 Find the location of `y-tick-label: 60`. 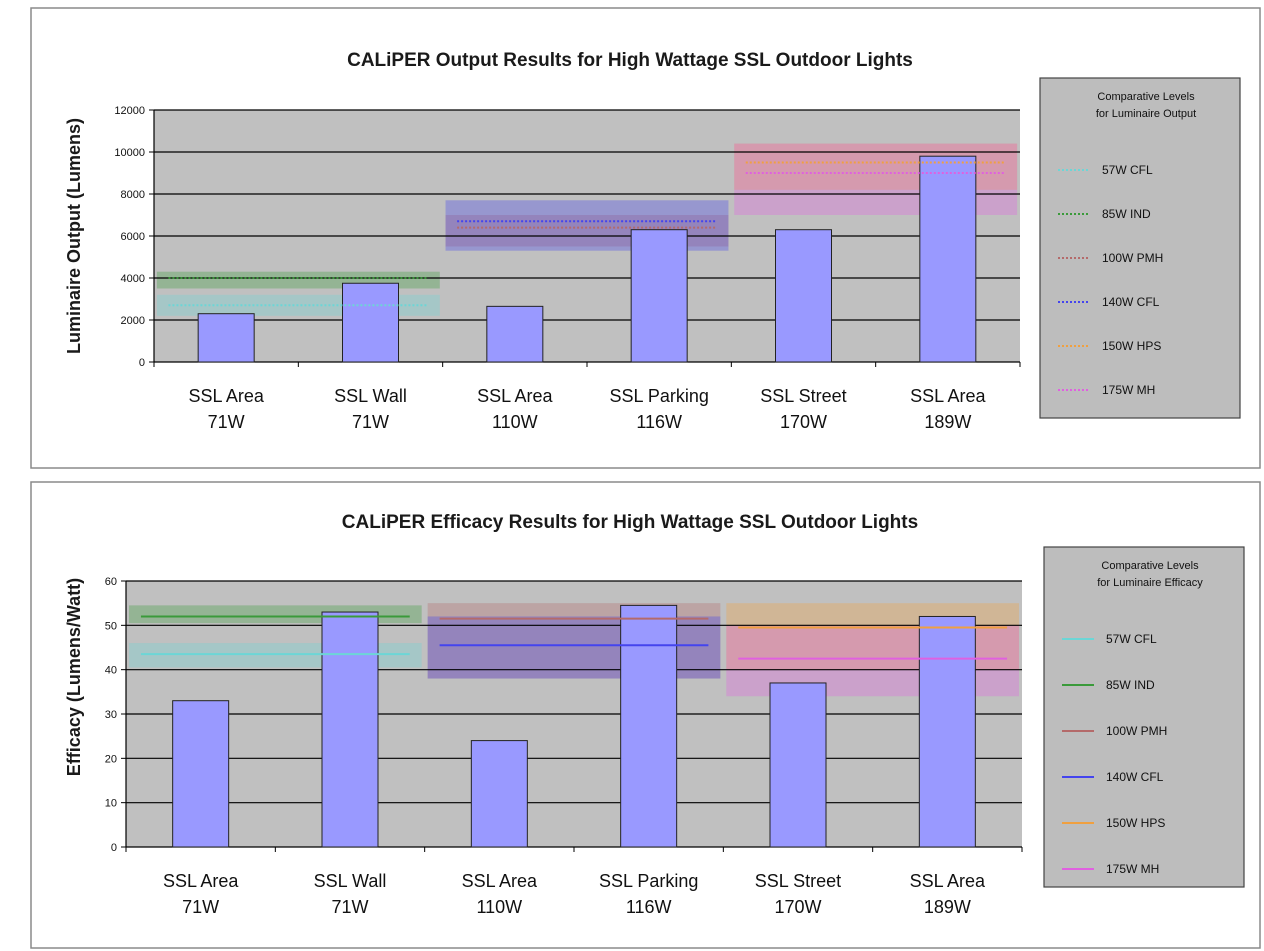

y-tick-label: 60 is located at coordinates (111, 582).